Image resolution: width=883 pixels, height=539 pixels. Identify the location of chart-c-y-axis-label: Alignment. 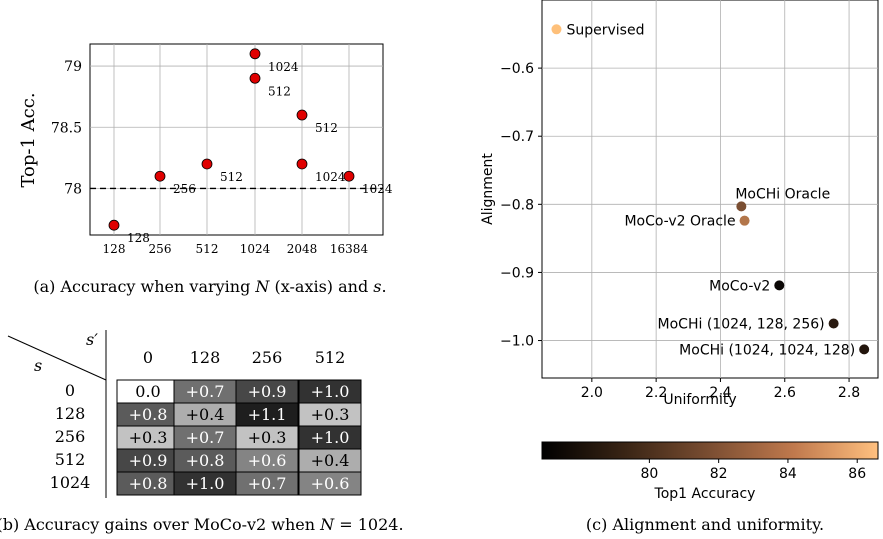
(488, 189).